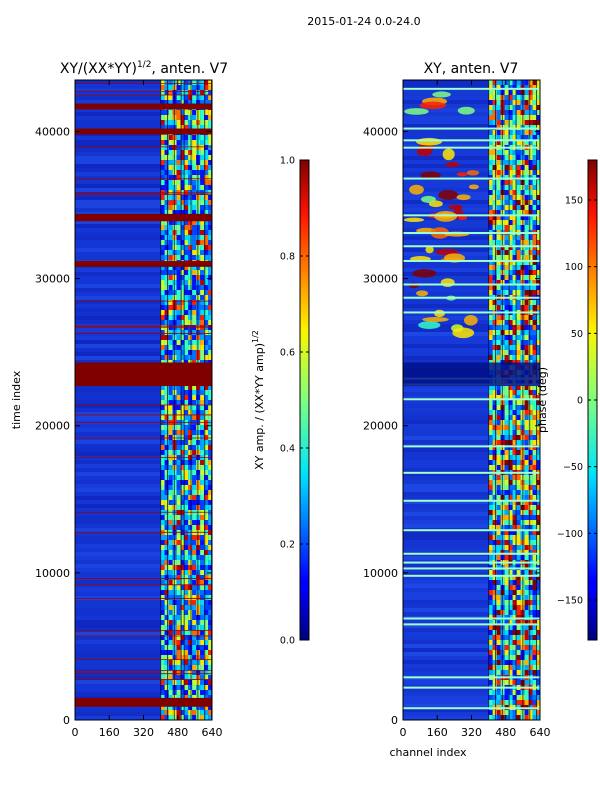 The height and width of the screenshot is (800, 600). Describe the element at coordinates (471, 320) in the screenshot. I see `phase-patch` at that location.